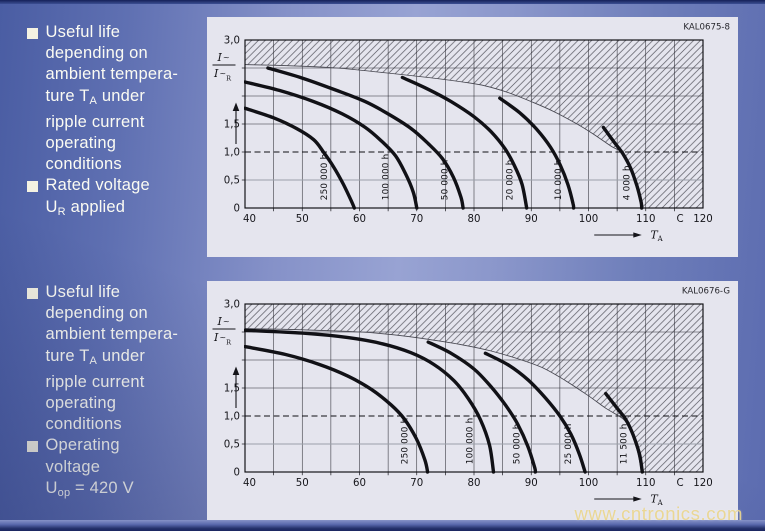  I want to click on chart-code: KAL0676-G, so click(706, 292).